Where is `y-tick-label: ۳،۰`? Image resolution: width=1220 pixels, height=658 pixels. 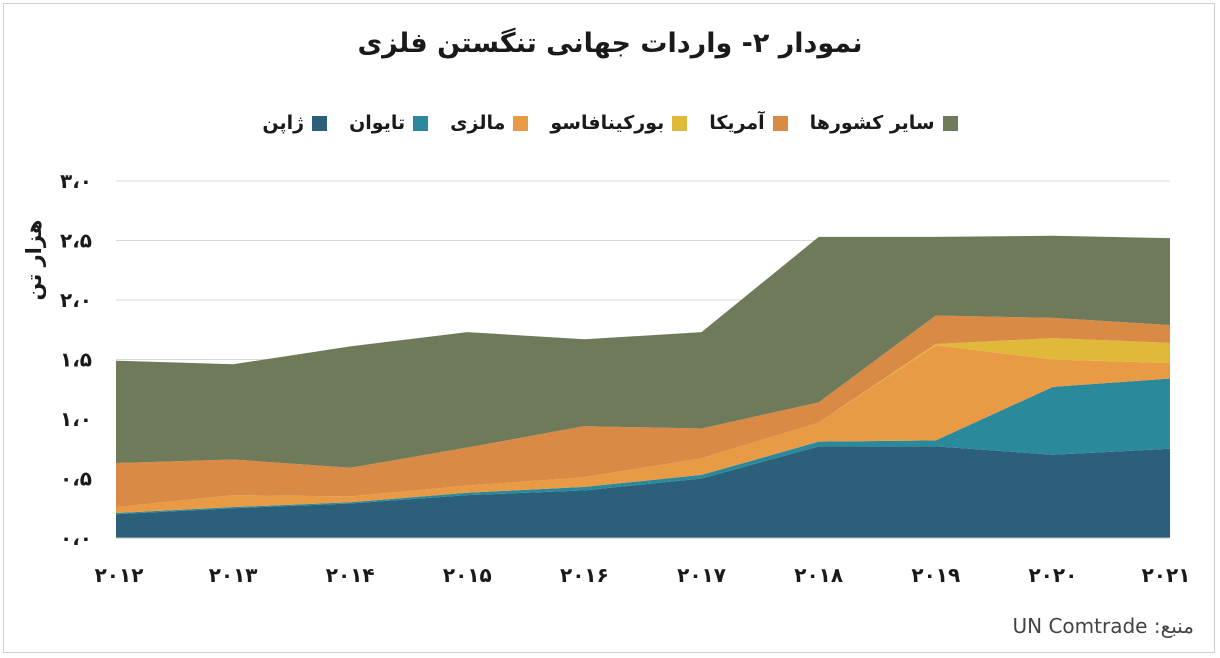 y-tick-label: ۳،۰ is located at coordinates (76, 181).